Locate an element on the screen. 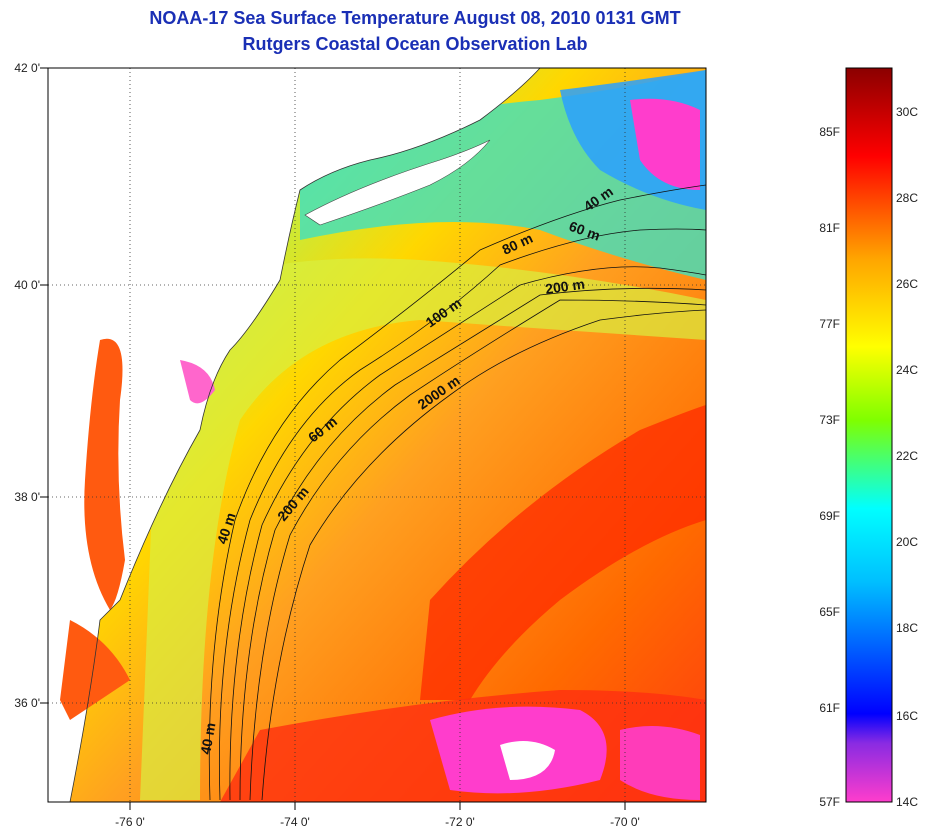 This screenshot has width=928, height=832. colorbar-label-69f: 69F is located at coordinates (829, 516).